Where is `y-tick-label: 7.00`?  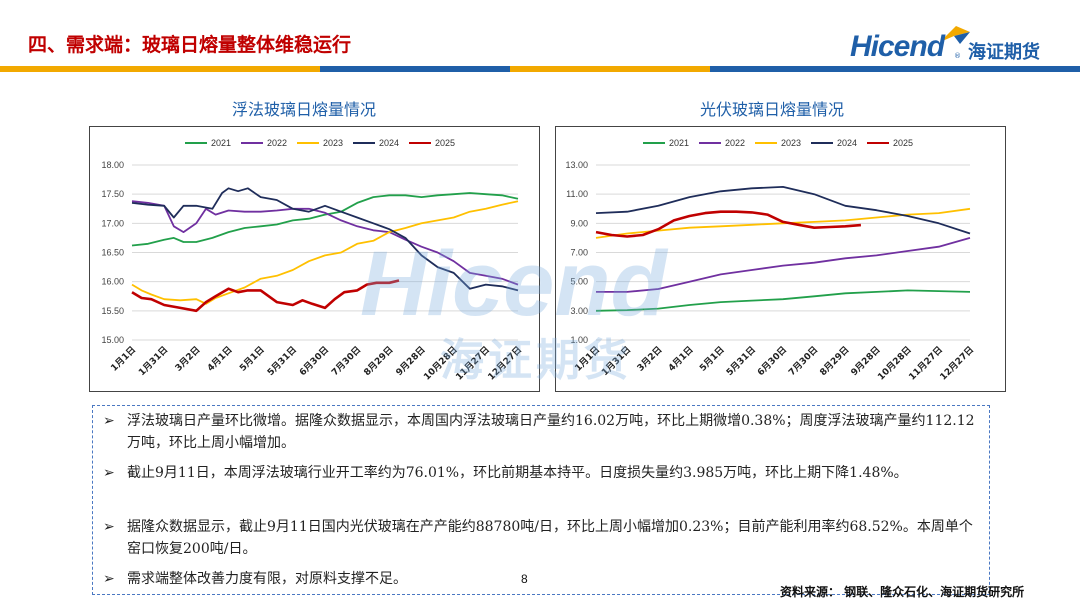 y-tick-label: 7.00 is located at coordinates (579, 253).